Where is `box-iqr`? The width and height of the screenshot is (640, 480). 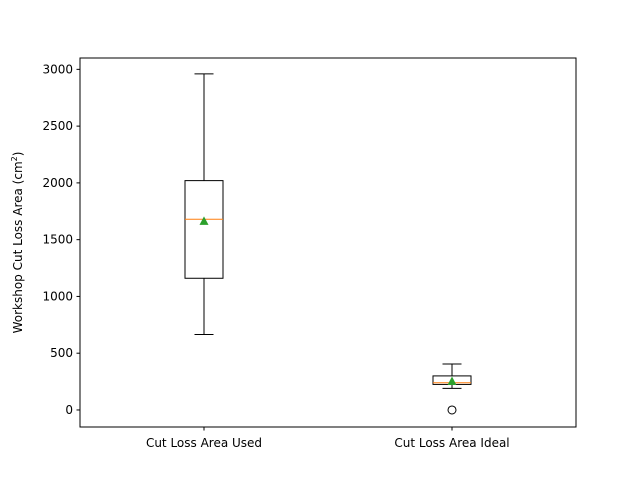
box-iqr is located at coordinates (204, 229).